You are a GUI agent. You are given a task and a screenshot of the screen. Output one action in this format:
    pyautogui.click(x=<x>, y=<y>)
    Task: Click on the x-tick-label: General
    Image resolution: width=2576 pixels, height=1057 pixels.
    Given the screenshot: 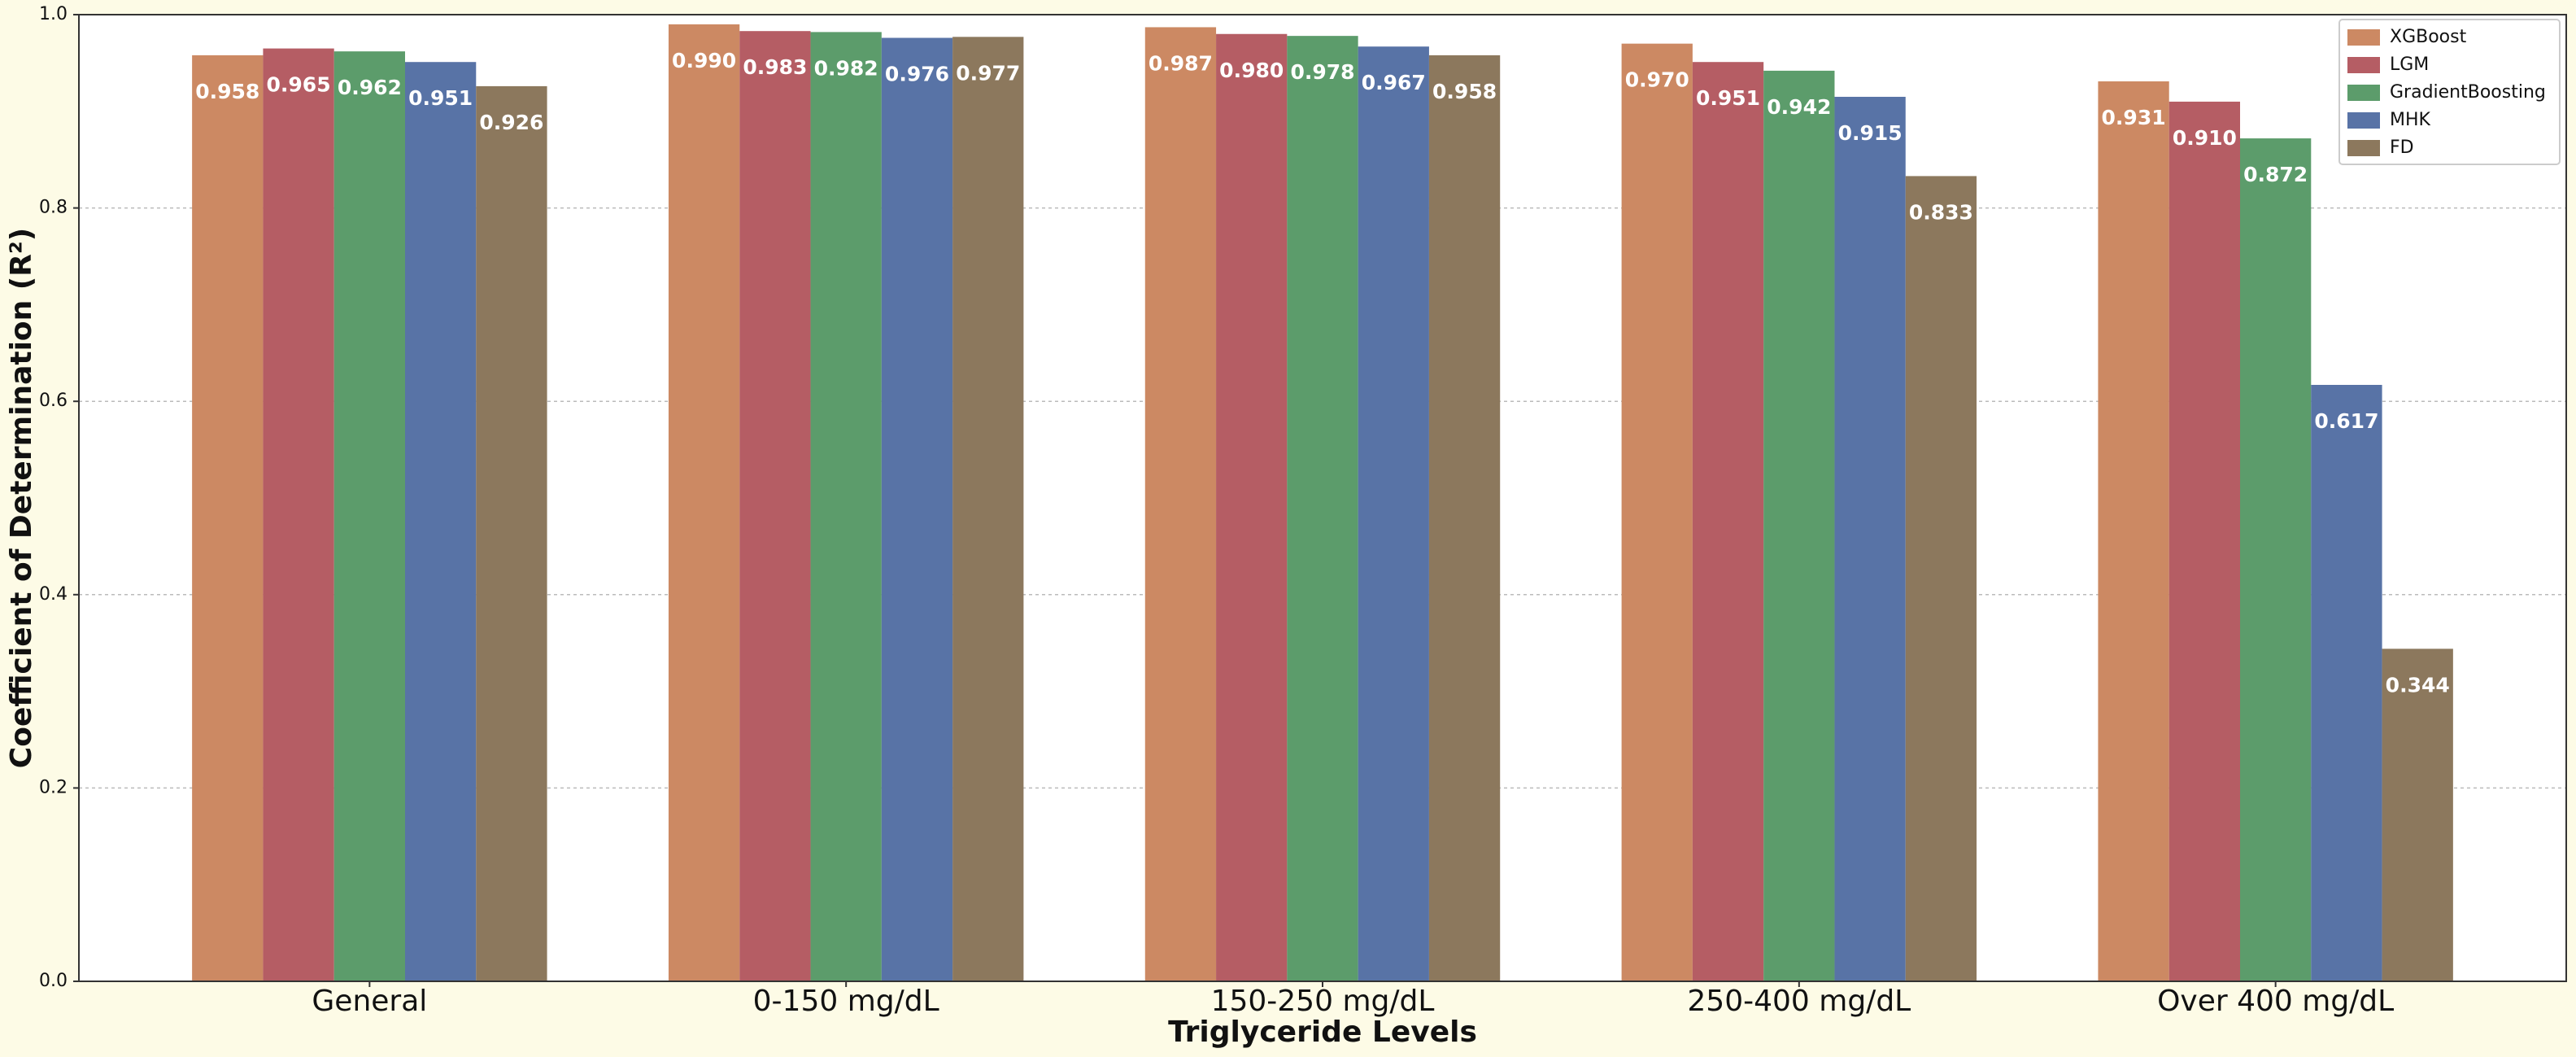 What is the action you would take?
    pyautogui.click(x=369, y=1001)
    